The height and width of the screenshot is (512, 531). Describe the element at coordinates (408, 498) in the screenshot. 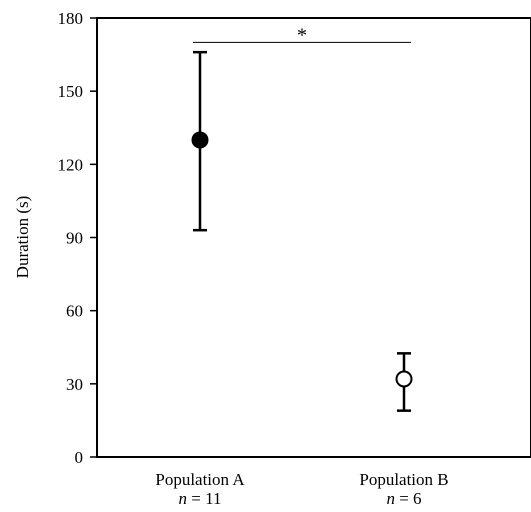

I see `n-value: = 6` at that location.